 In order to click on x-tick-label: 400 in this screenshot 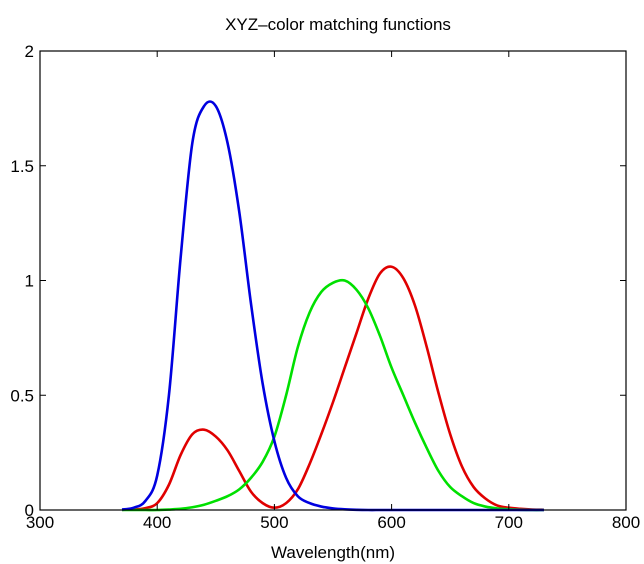, I will do `click(157, 522)`.